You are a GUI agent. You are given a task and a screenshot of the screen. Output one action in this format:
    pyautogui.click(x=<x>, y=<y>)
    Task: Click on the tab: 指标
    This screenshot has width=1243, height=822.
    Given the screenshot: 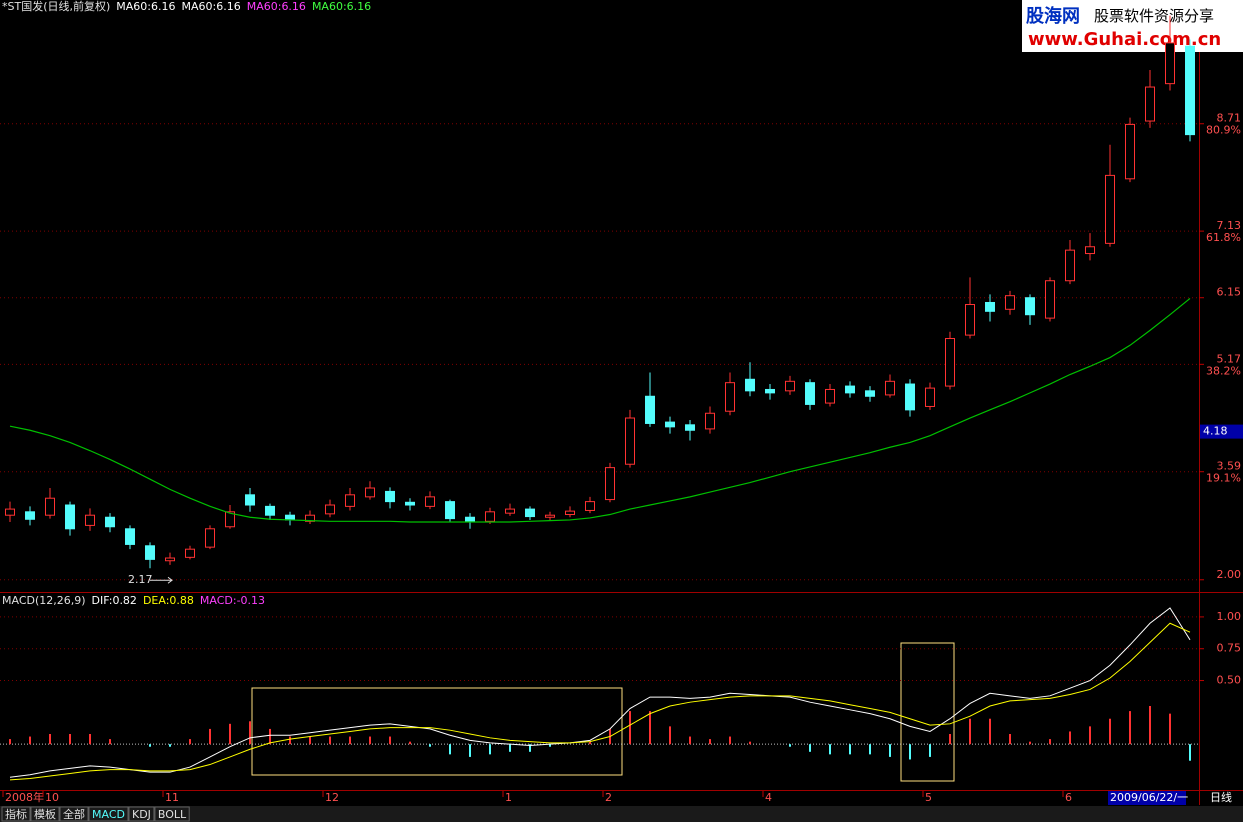 What is the action you would take?
    pyautogui.click(x=16, y=814)
    